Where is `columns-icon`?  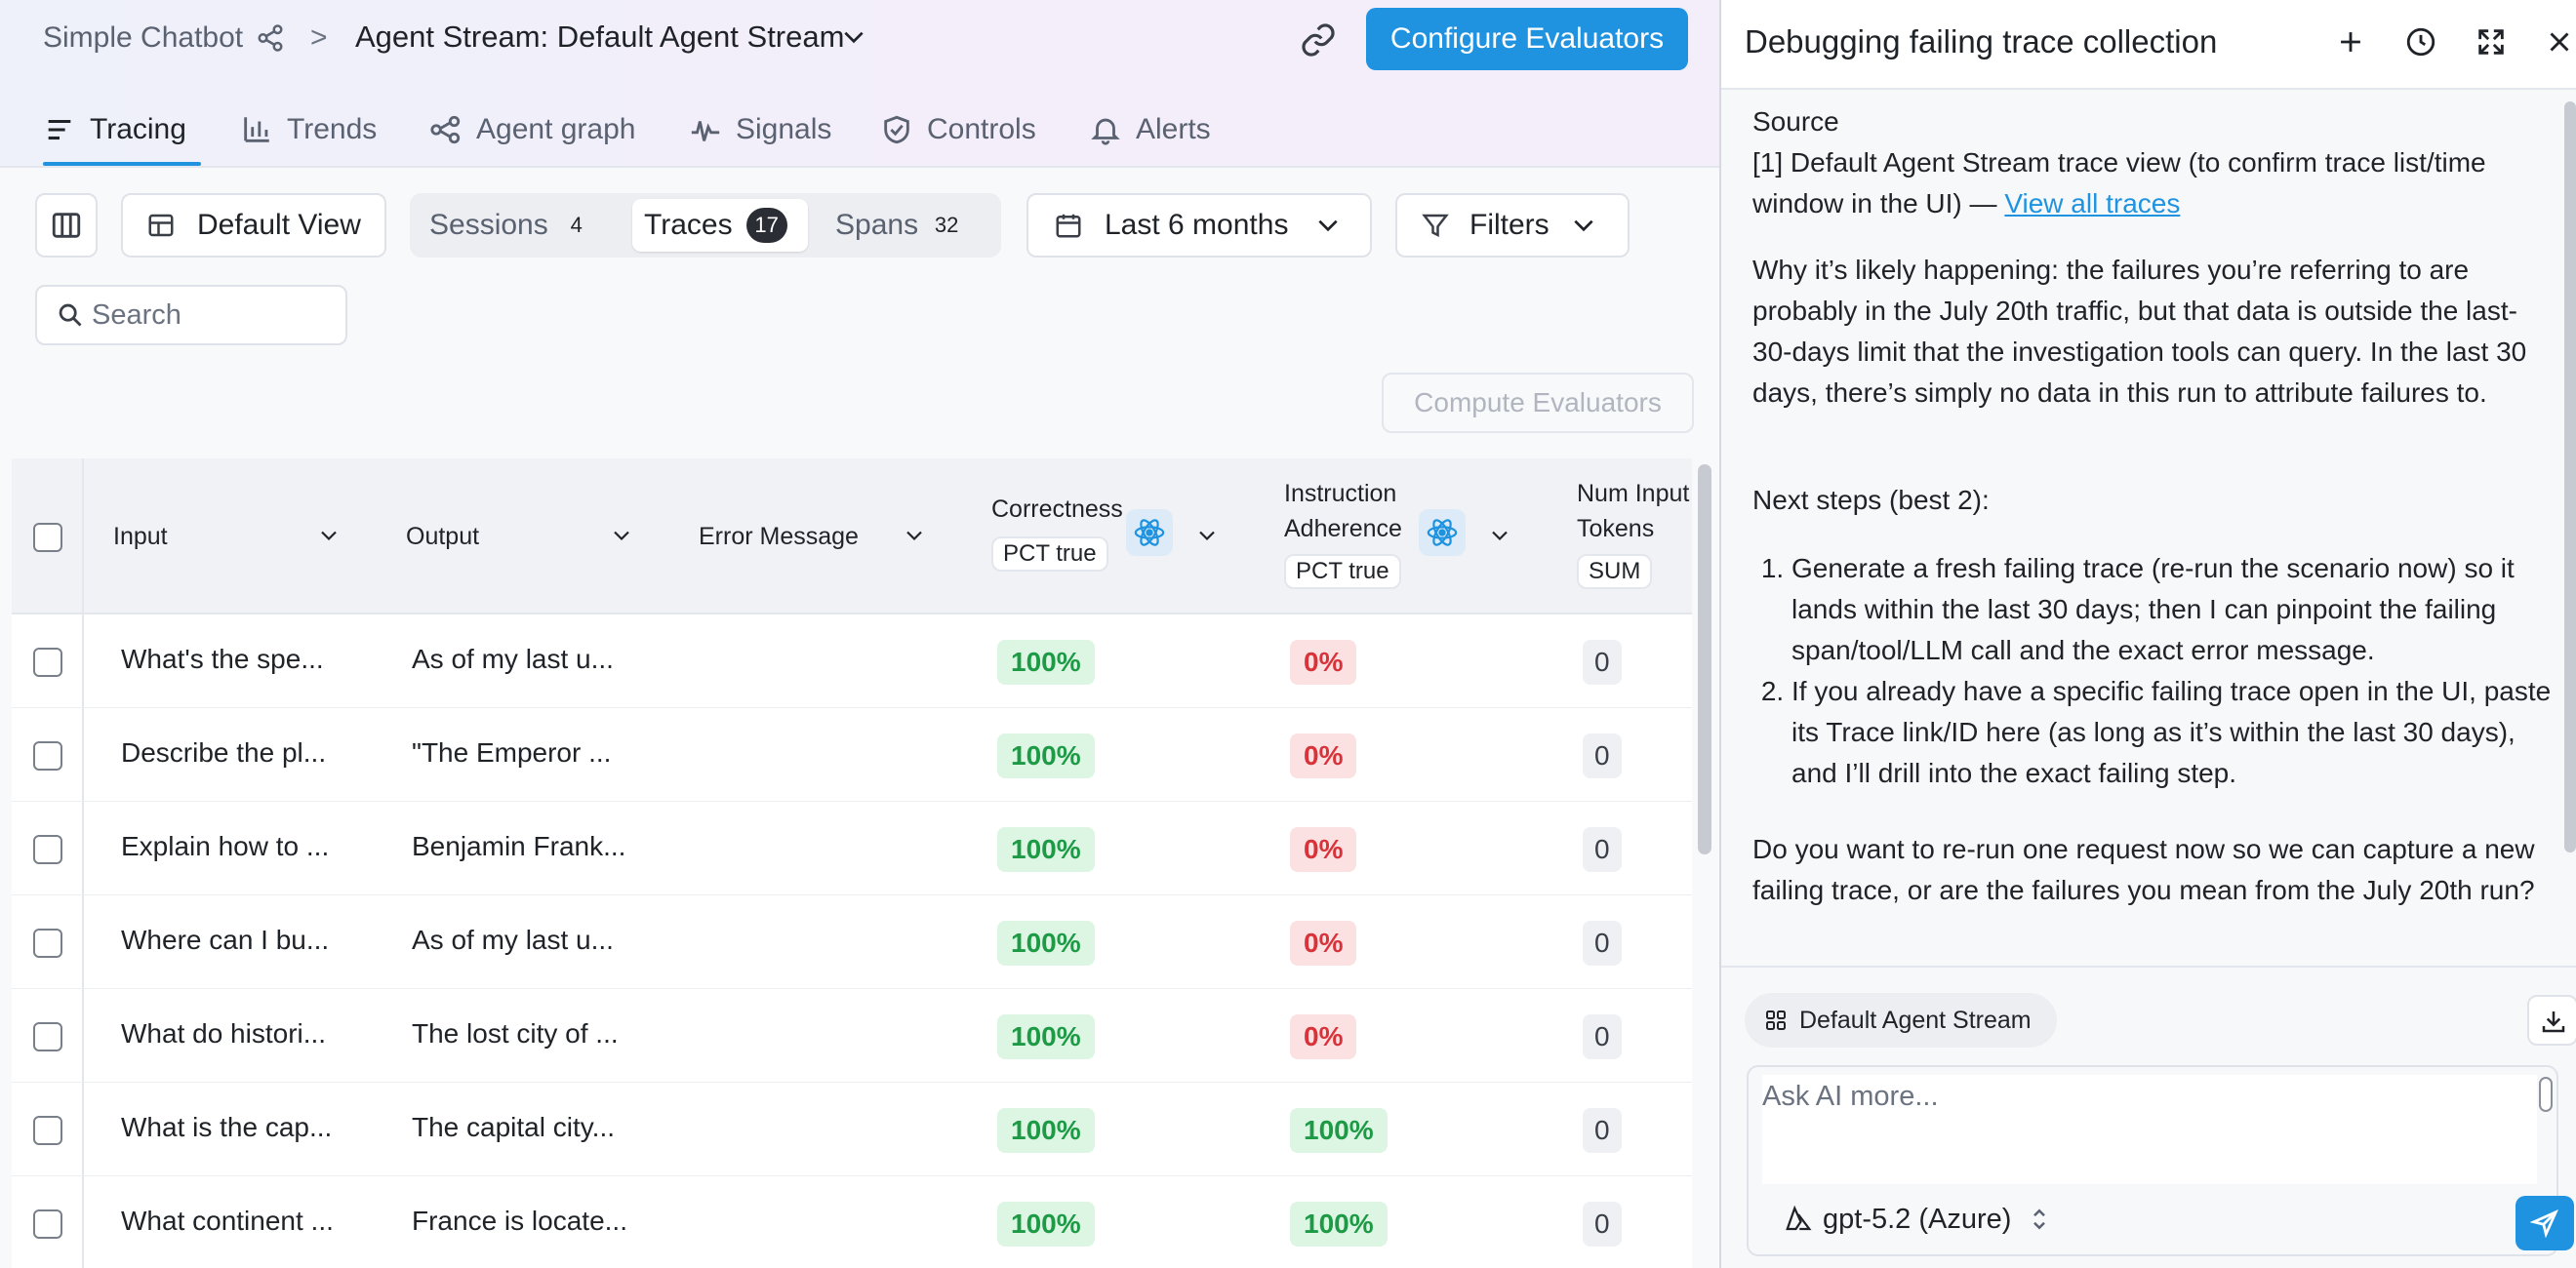 columns-icon is located at coordinates (66, 226).